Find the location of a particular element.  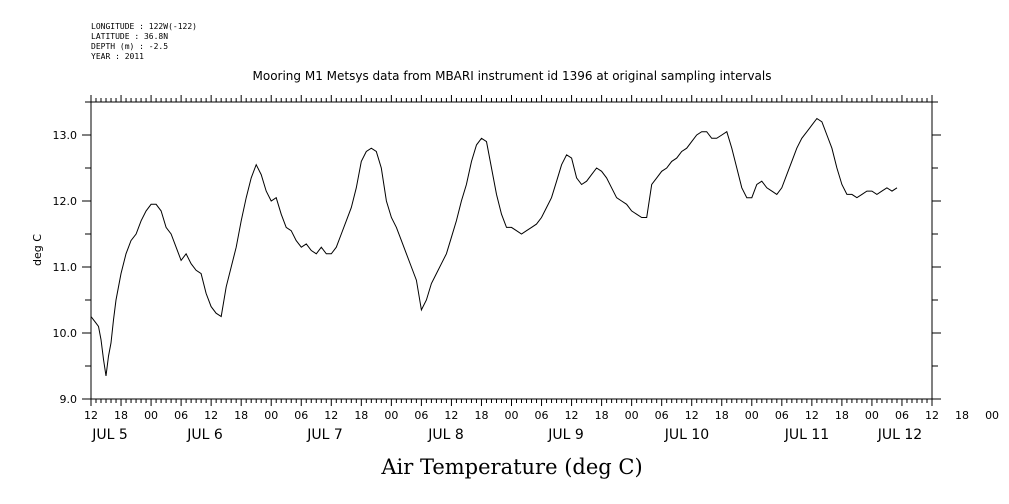

day-label: JUL 11 is located at coordinates (806, 435).